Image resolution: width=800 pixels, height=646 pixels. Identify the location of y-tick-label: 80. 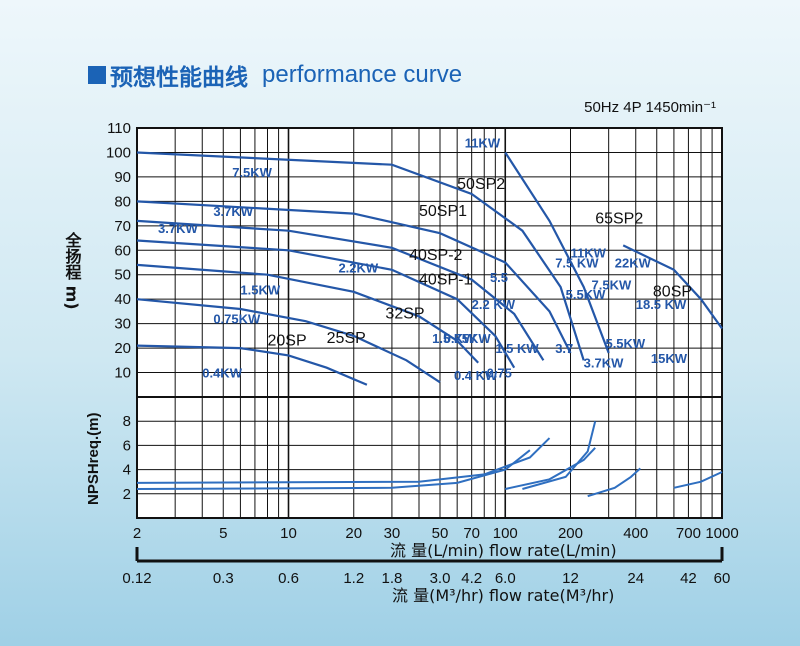
(122, 201).